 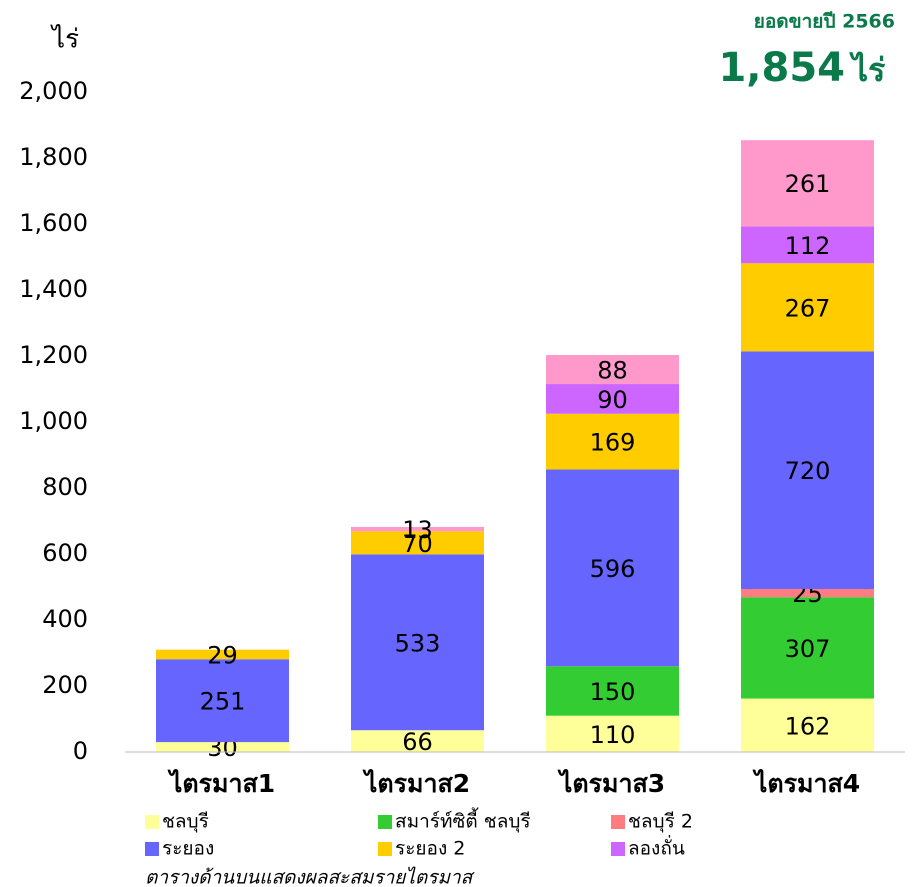 I want to click on y-tick-label: 1,200, so click(x=53, y=355).